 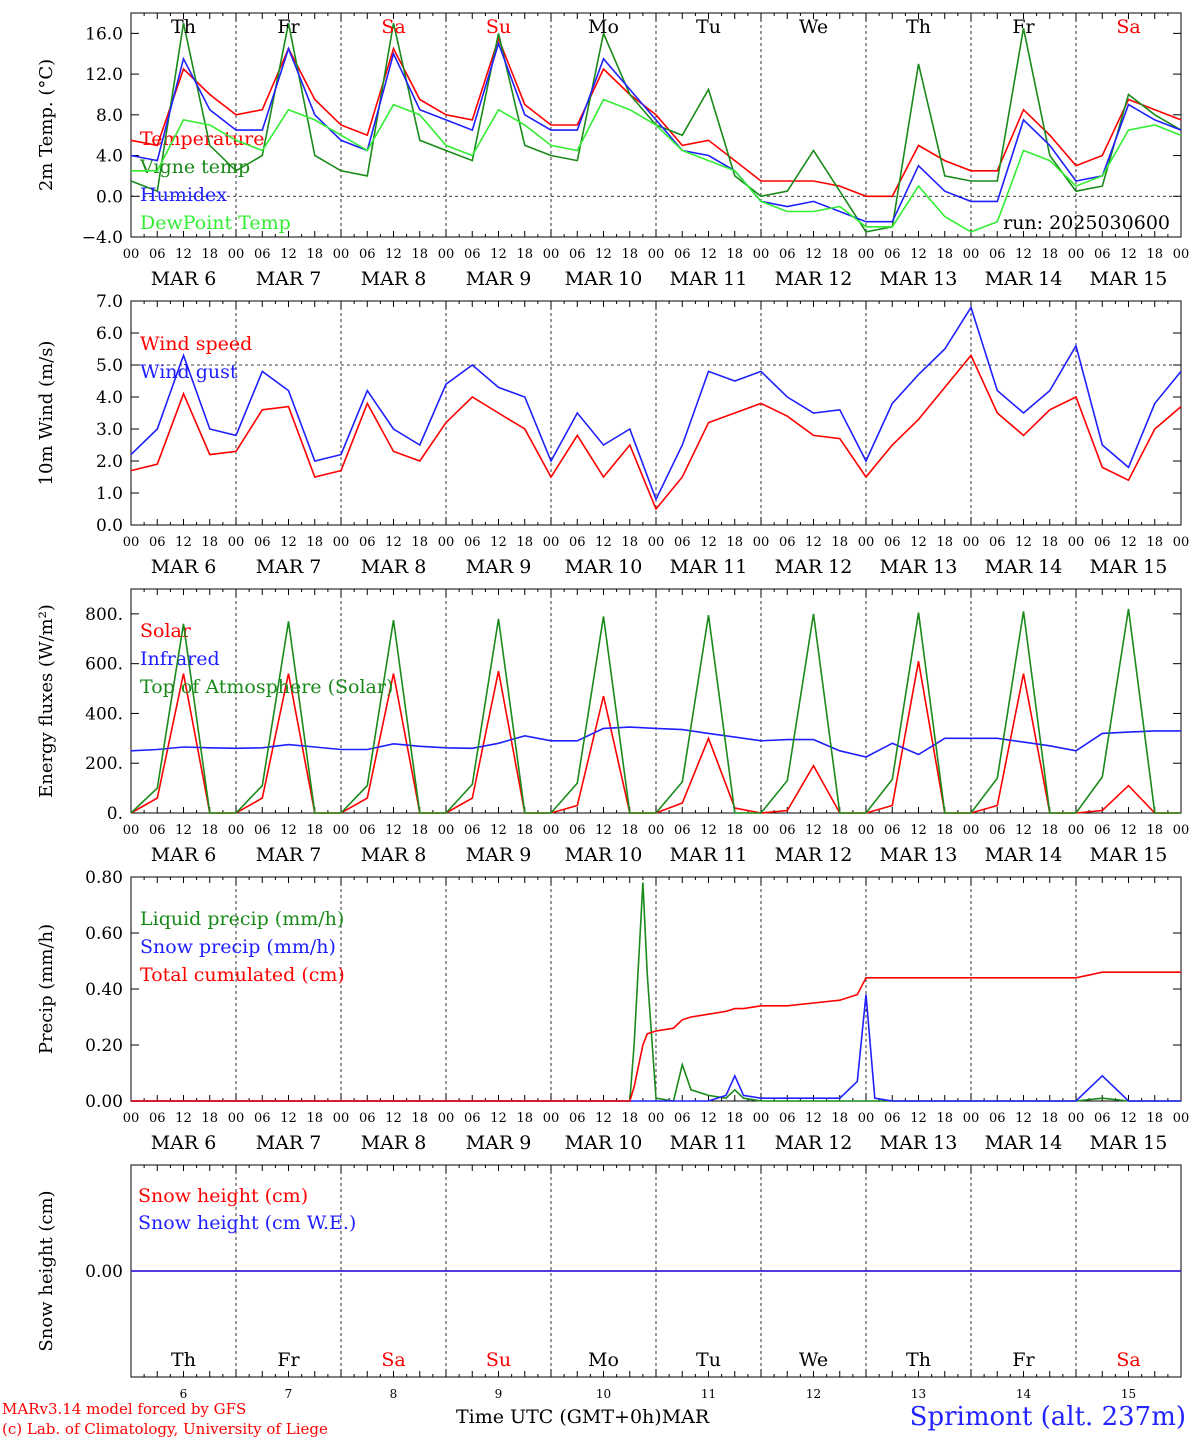 I want to click on y-tick-label: 800., so click(x=104, y=615).